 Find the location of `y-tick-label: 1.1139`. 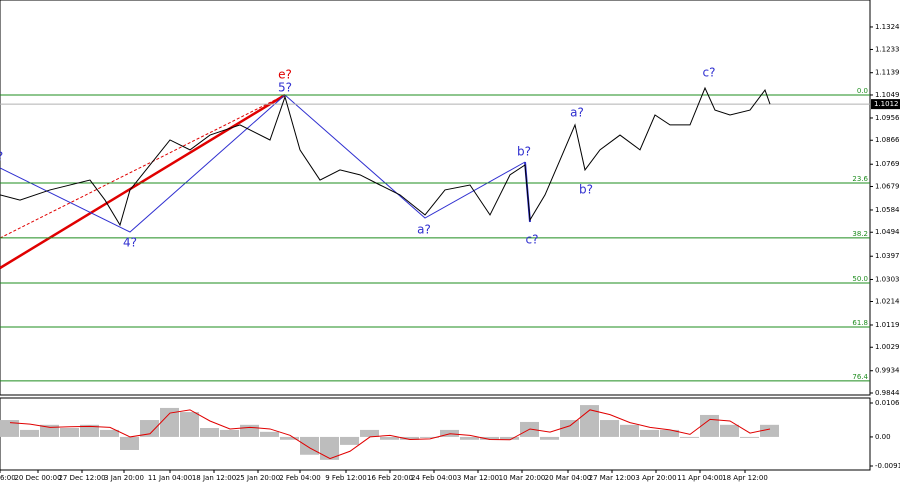

y-tick-label: 1.1139 is located at coordinates (887, 73).